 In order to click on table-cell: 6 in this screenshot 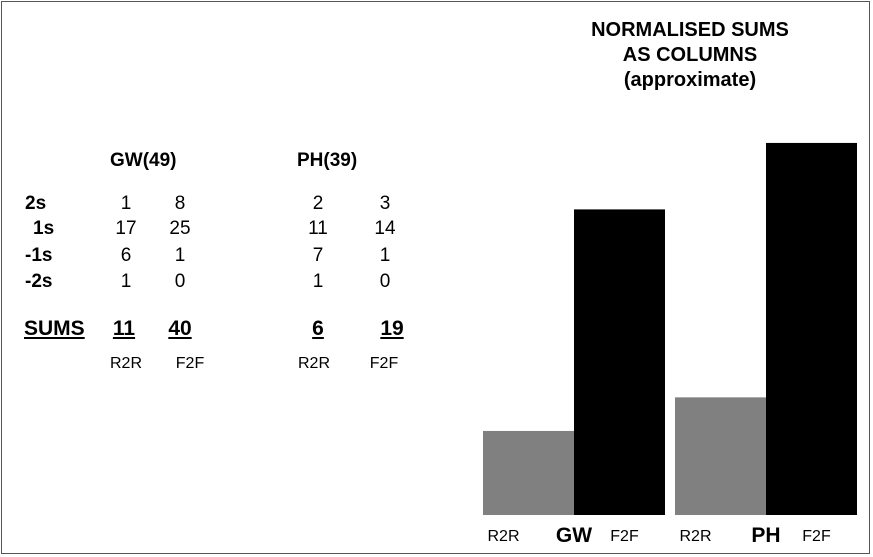, I will do `click(126, 255)`.